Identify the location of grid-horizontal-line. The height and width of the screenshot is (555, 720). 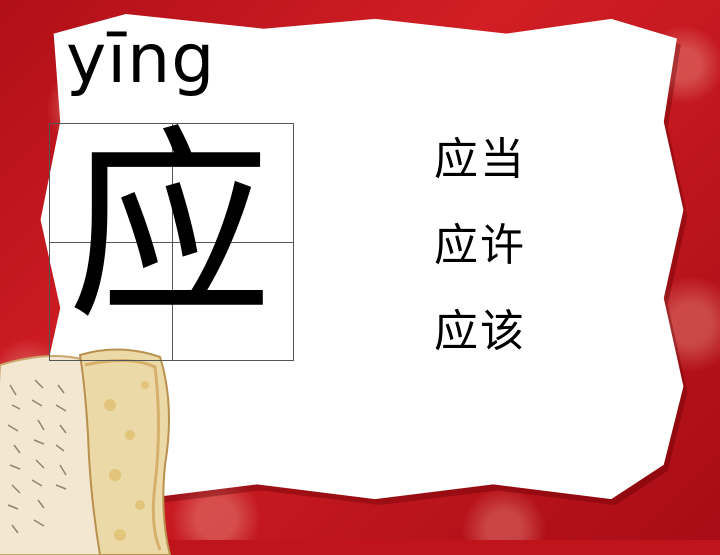
(171, 242).